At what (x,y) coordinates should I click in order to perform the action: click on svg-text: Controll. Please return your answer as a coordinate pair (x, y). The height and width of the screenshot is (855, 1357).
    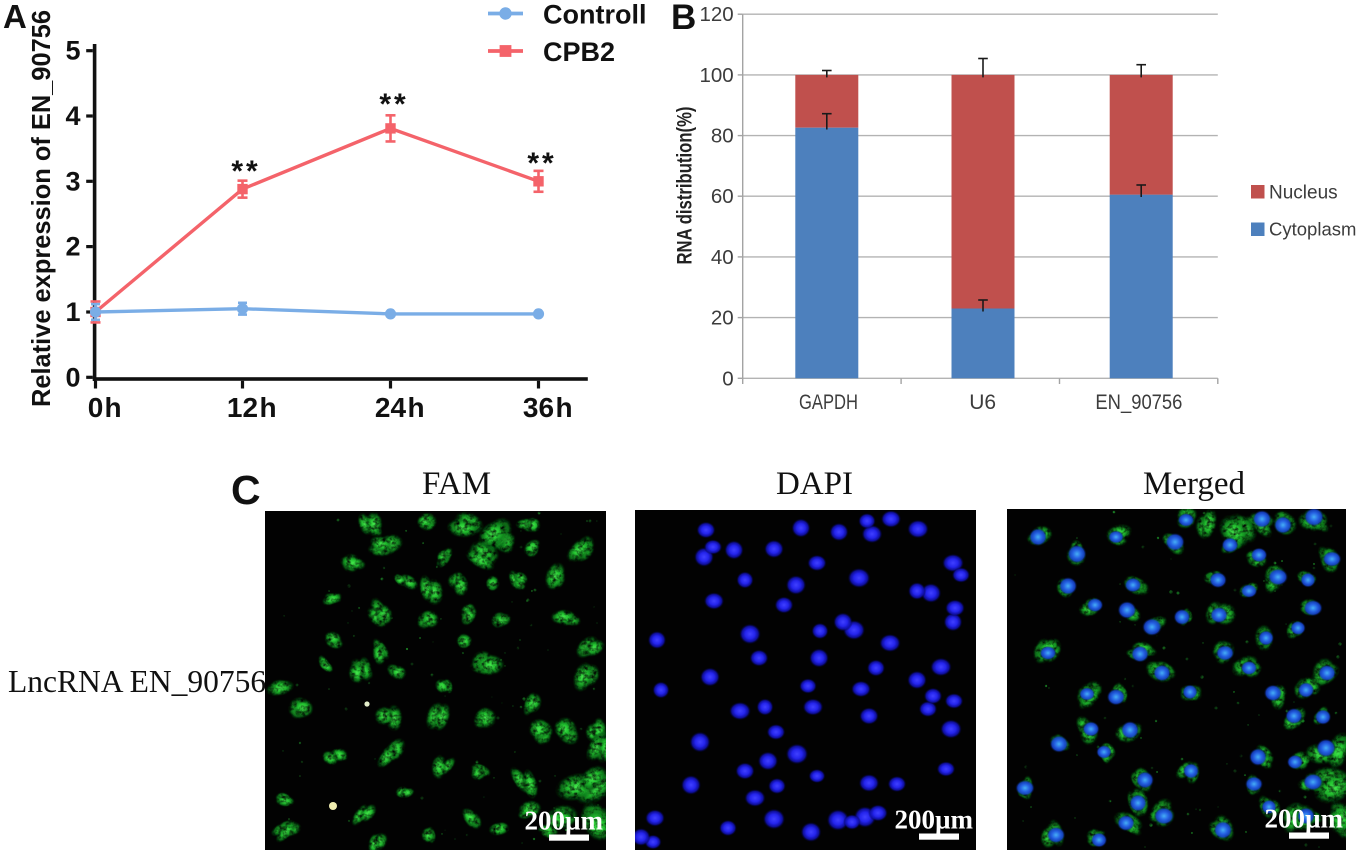
    Looking at the image, I should click on (594, 15).